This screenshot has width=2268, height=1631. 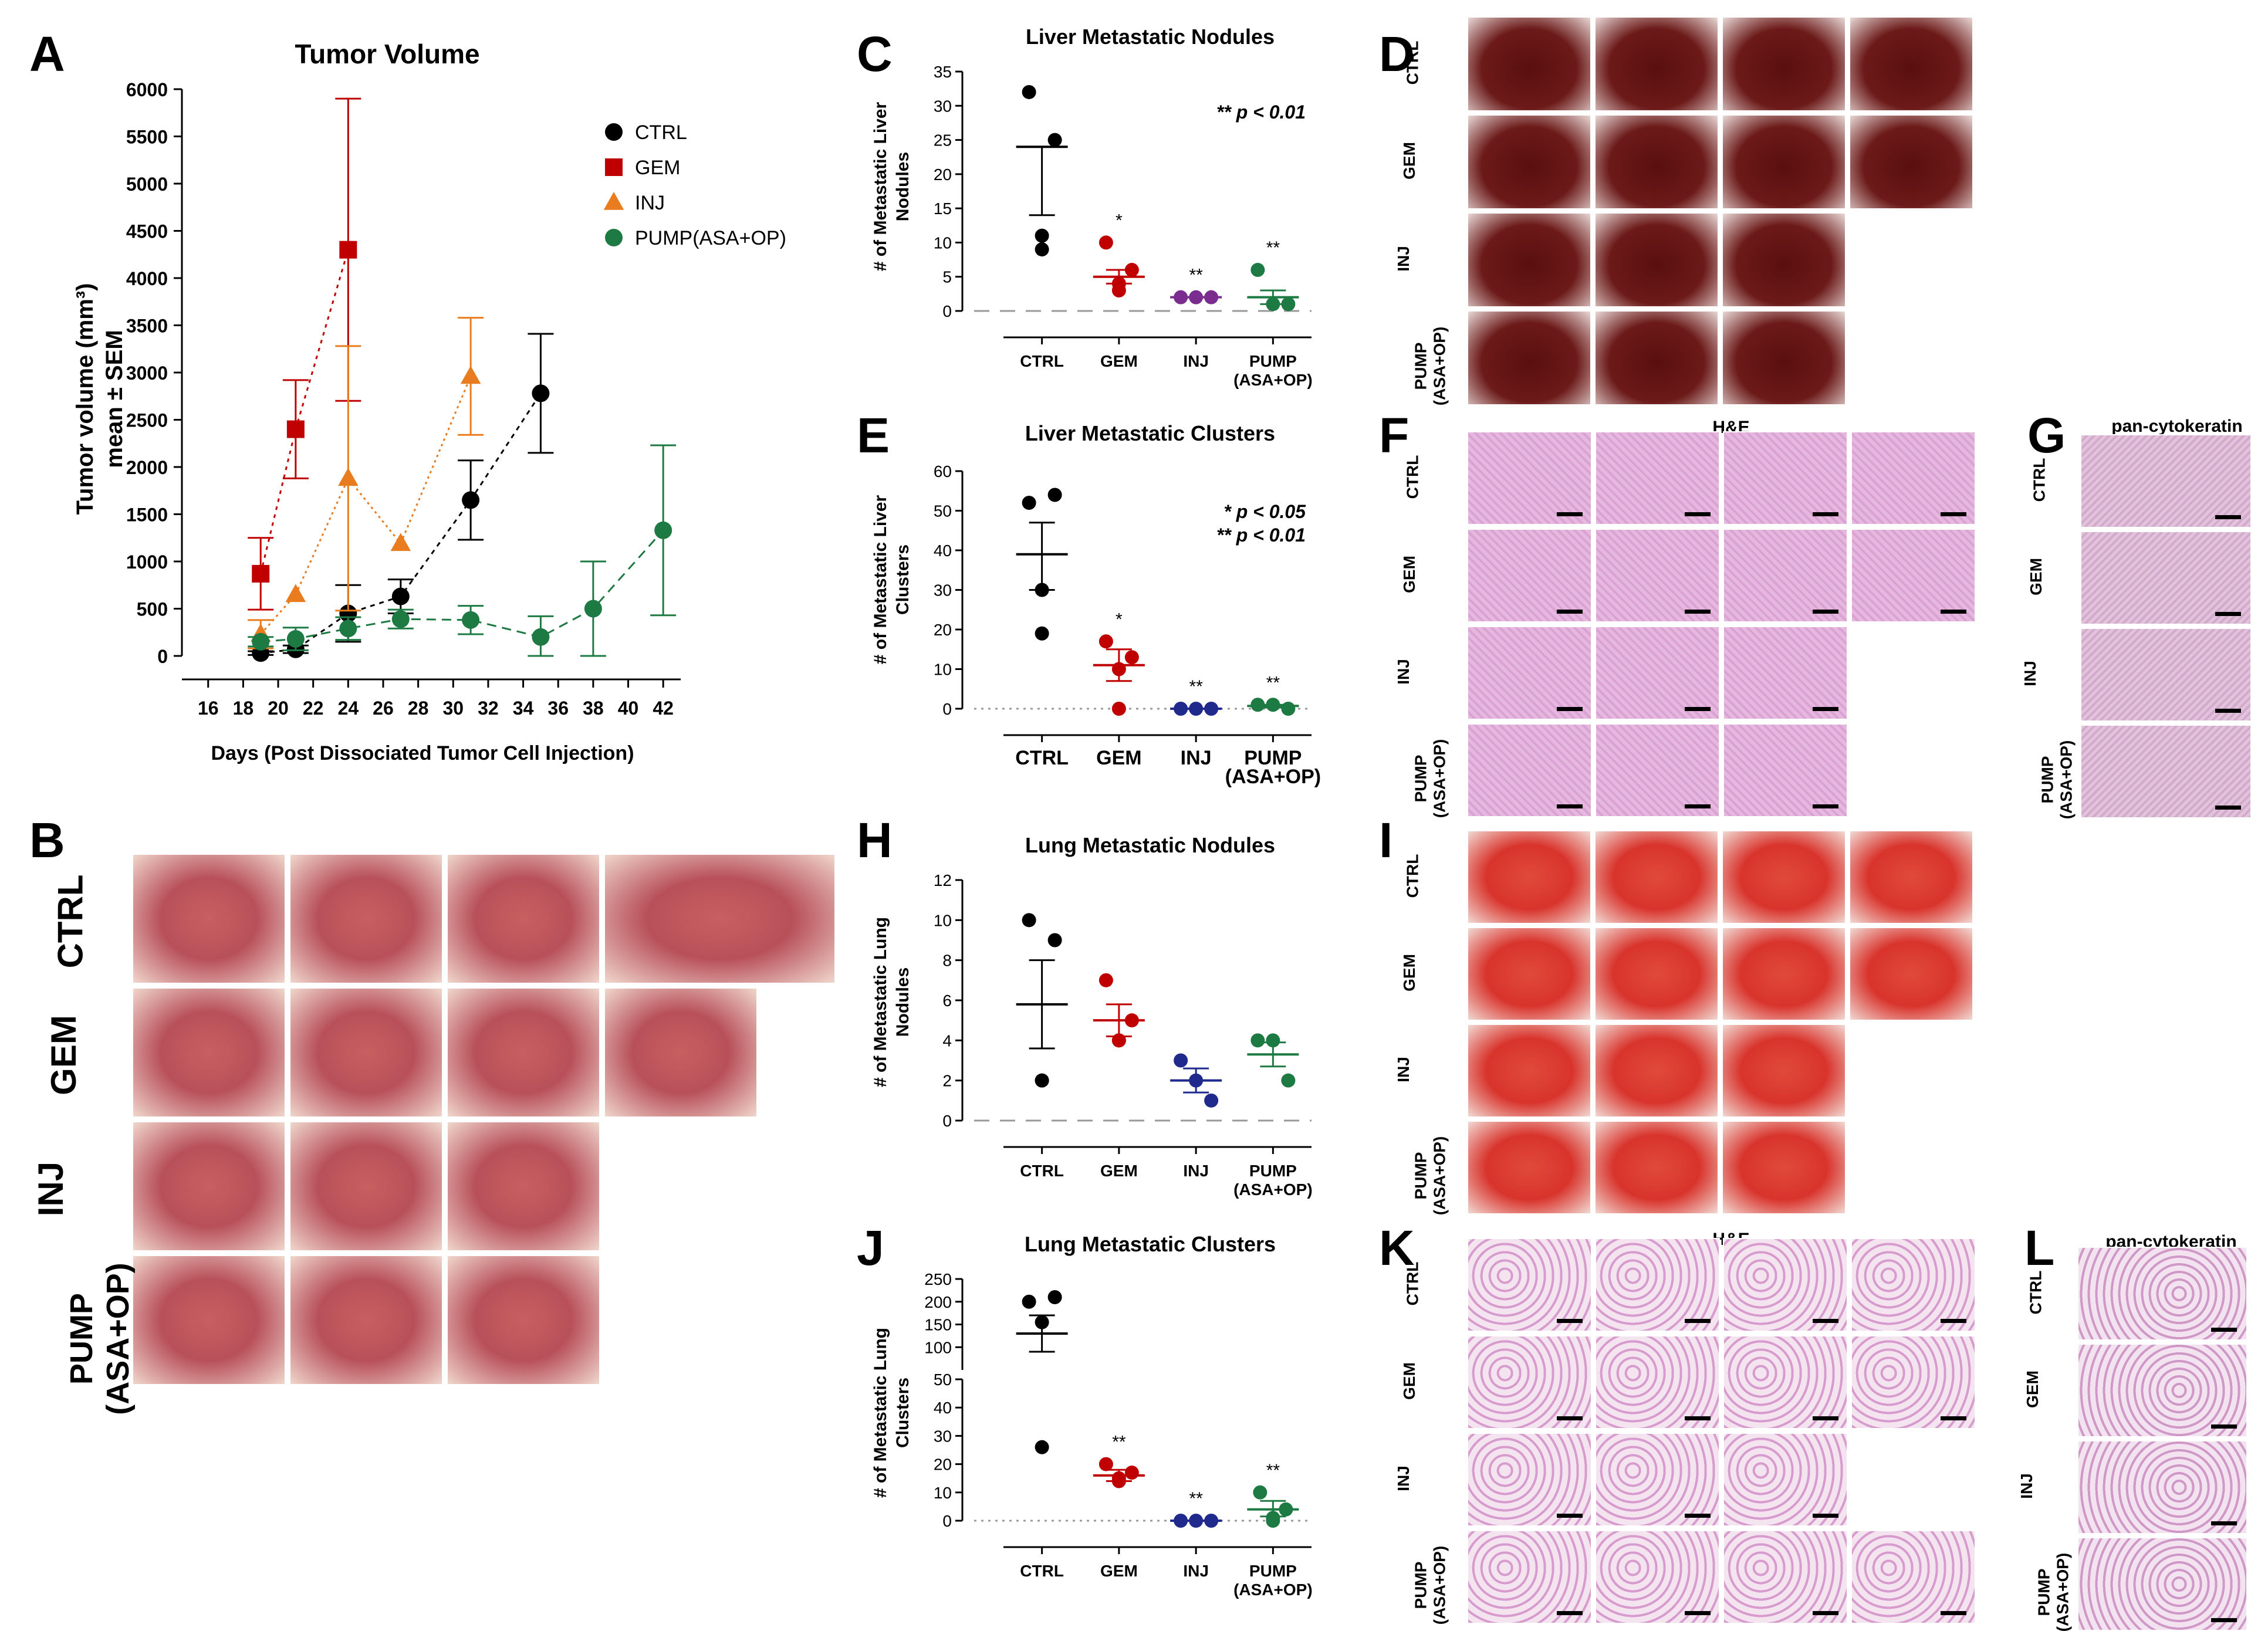 What do you see at coordinates (593, 708) in the screenshot?
I see `chart-a-xtick-label: 38` at bounding box center [593, 708].